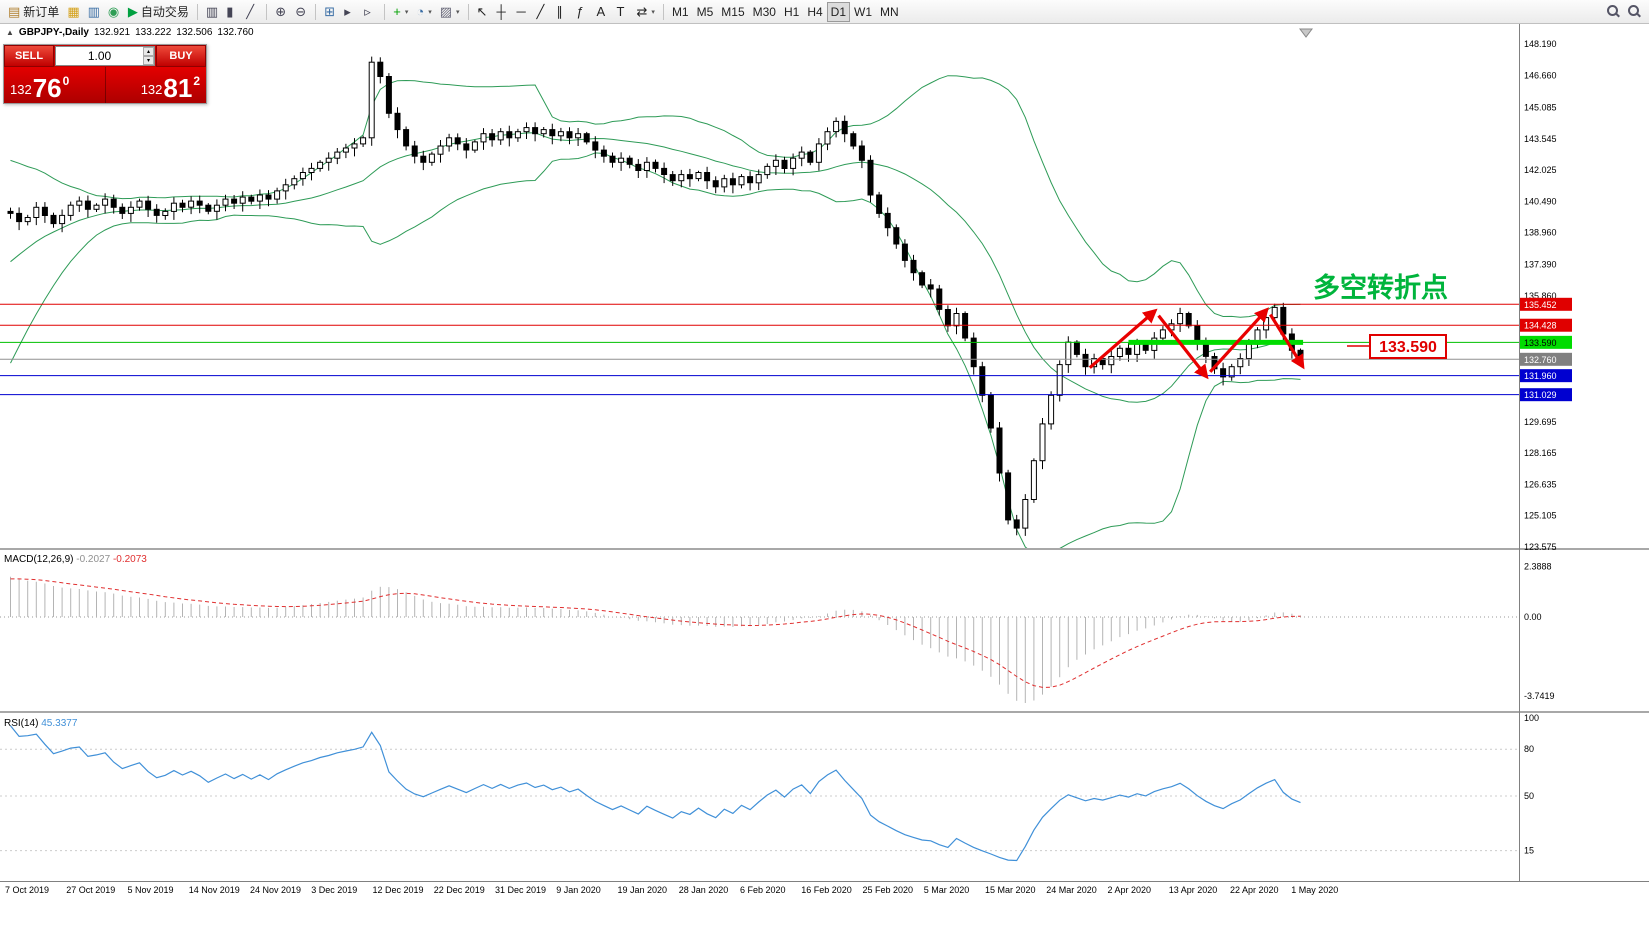 The height and width of the screenshot is (950, 1649). Describe the element at coordinates (281, 12) in the screenshot. I see `zoom-in-button: ⊕` at that location.